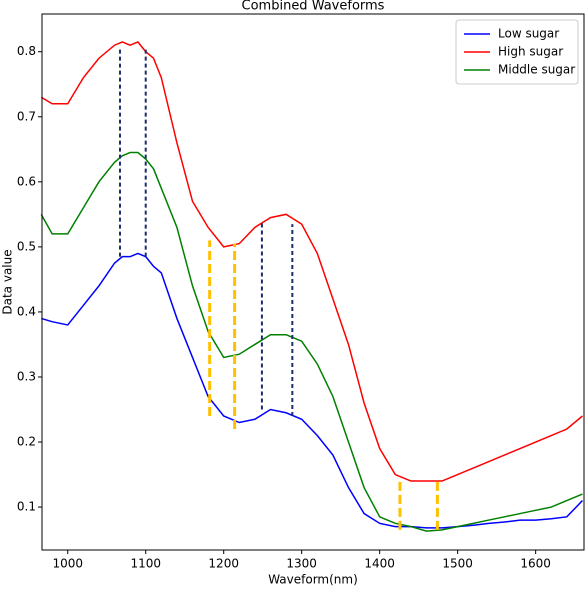 This screenshot has height=594, width=586. Describe the element at coordinates (26, 507) in the screenshot. I see `y-tick-label: 0.1` at that location.